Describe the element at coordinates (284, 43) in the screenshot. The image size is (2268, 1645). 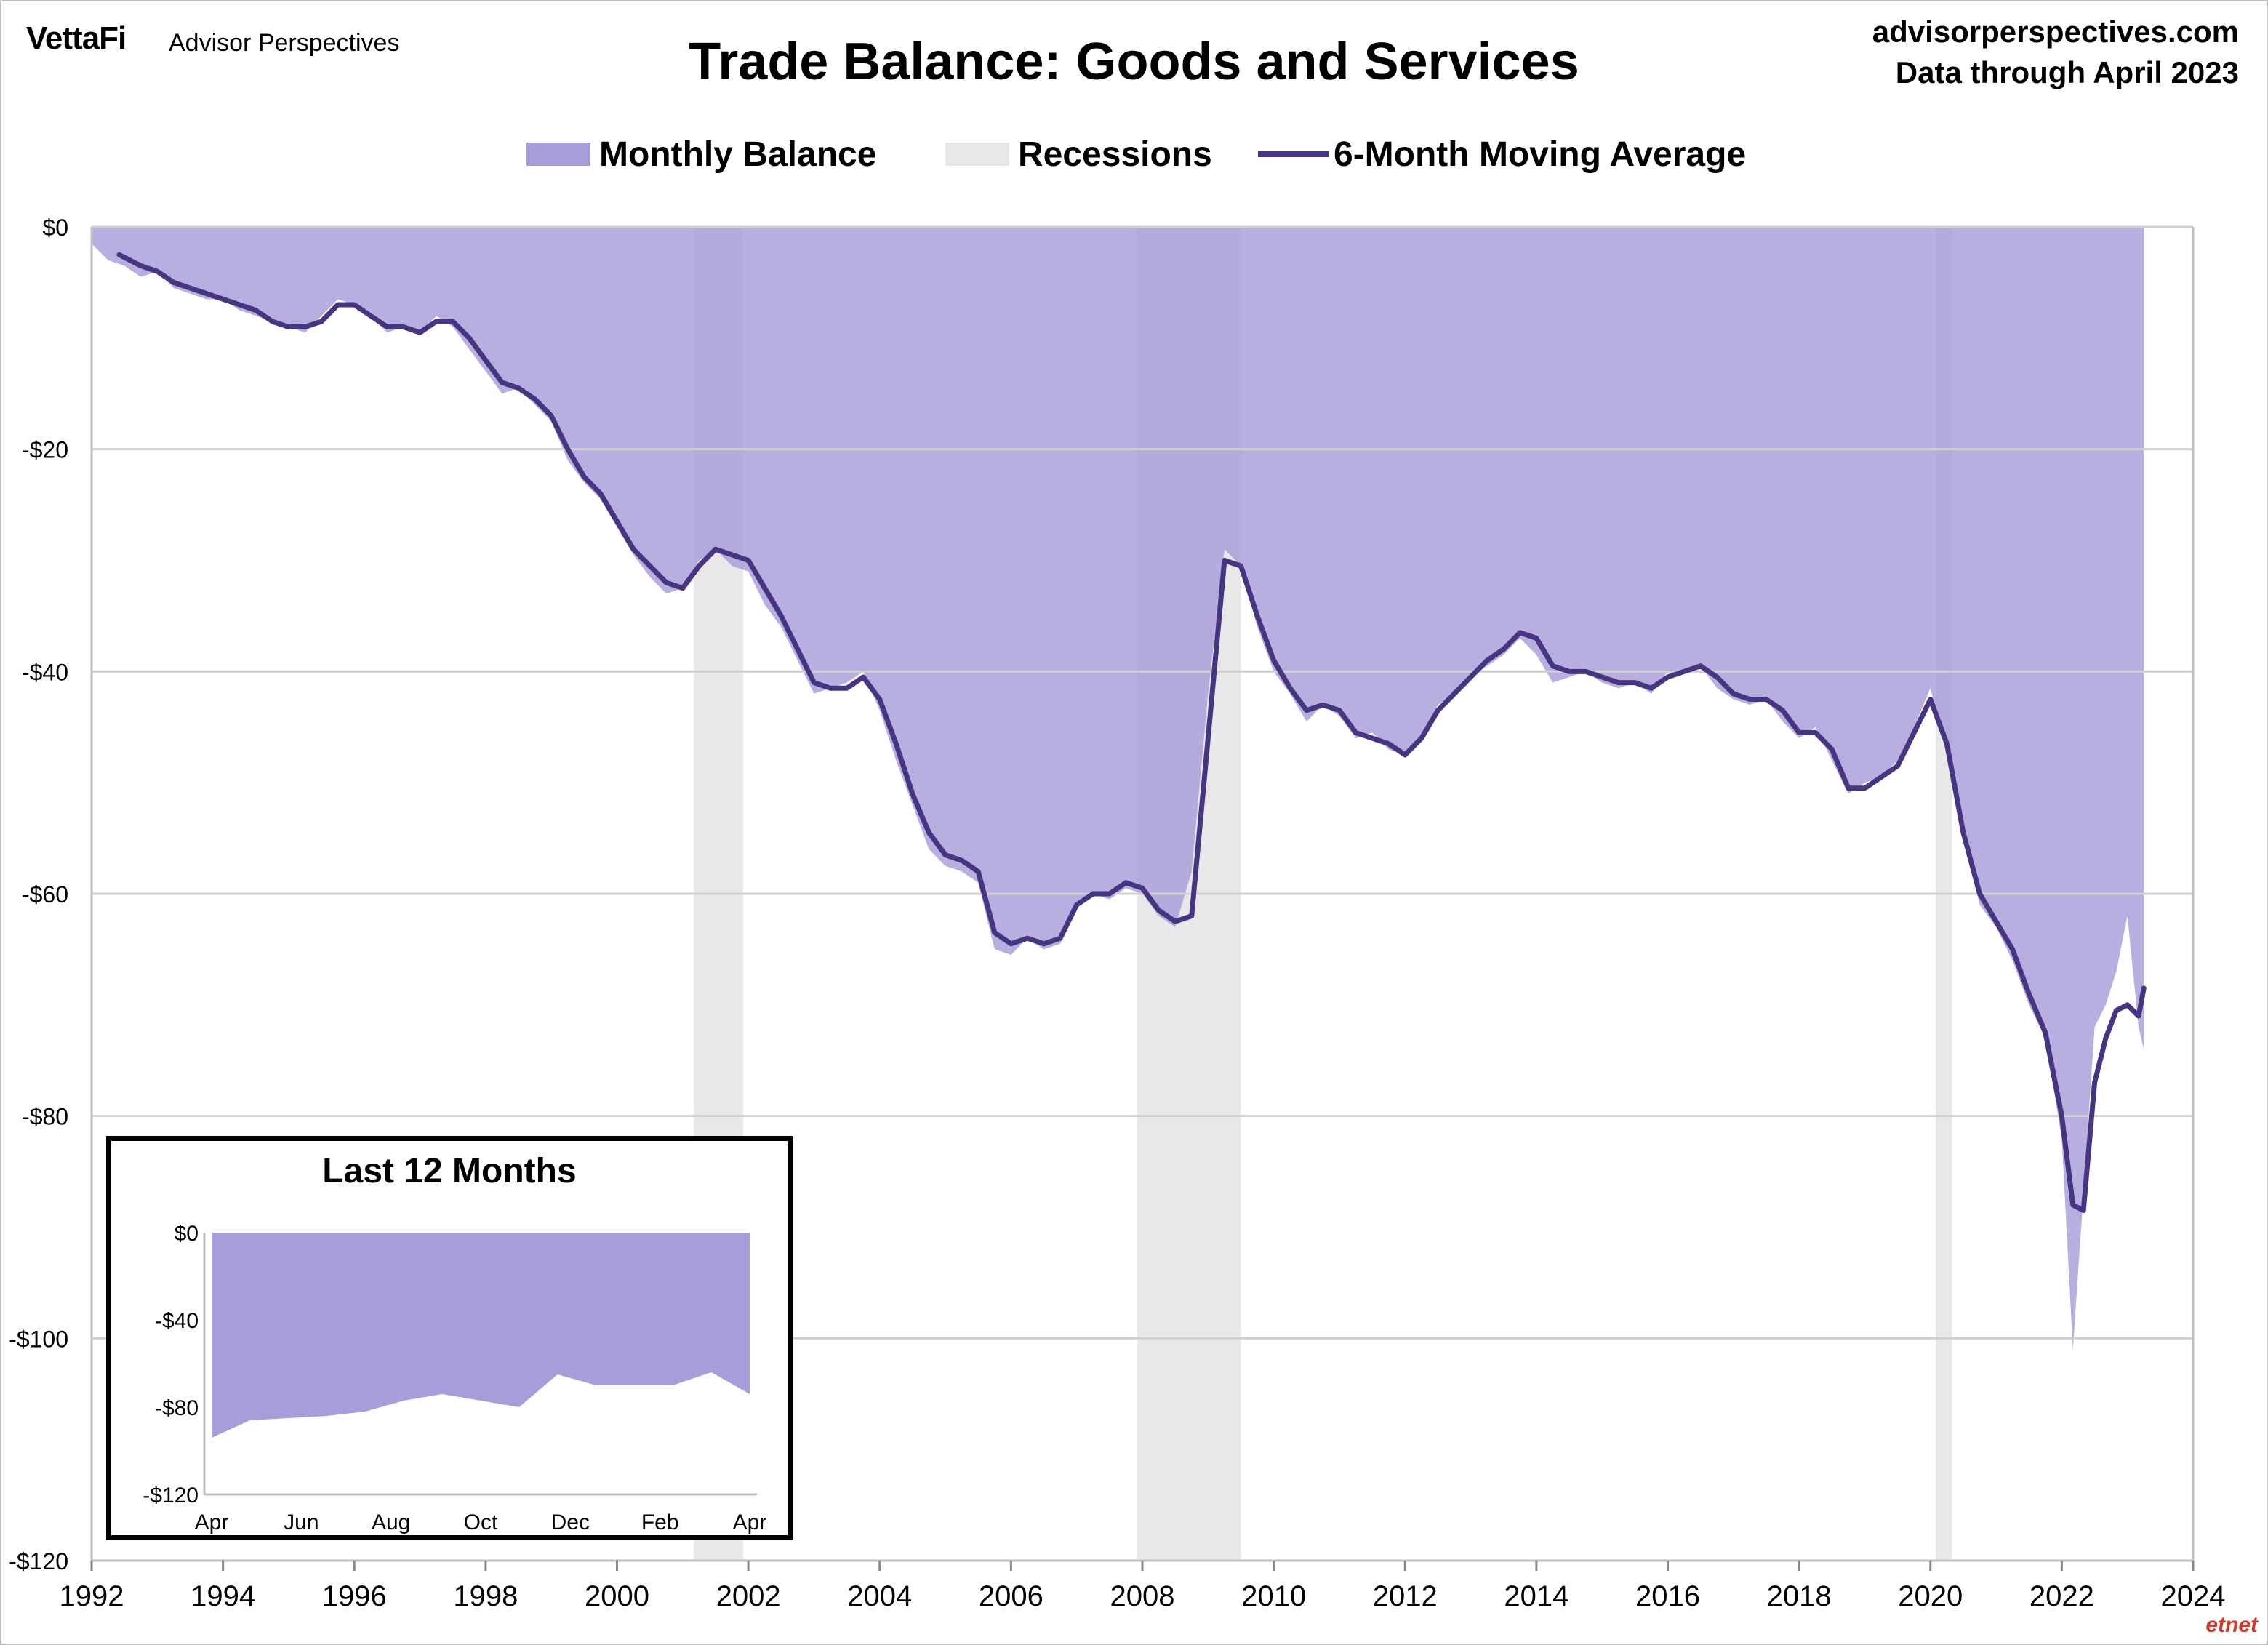
I see `brand-name: Advisor Perspectives` at that location.